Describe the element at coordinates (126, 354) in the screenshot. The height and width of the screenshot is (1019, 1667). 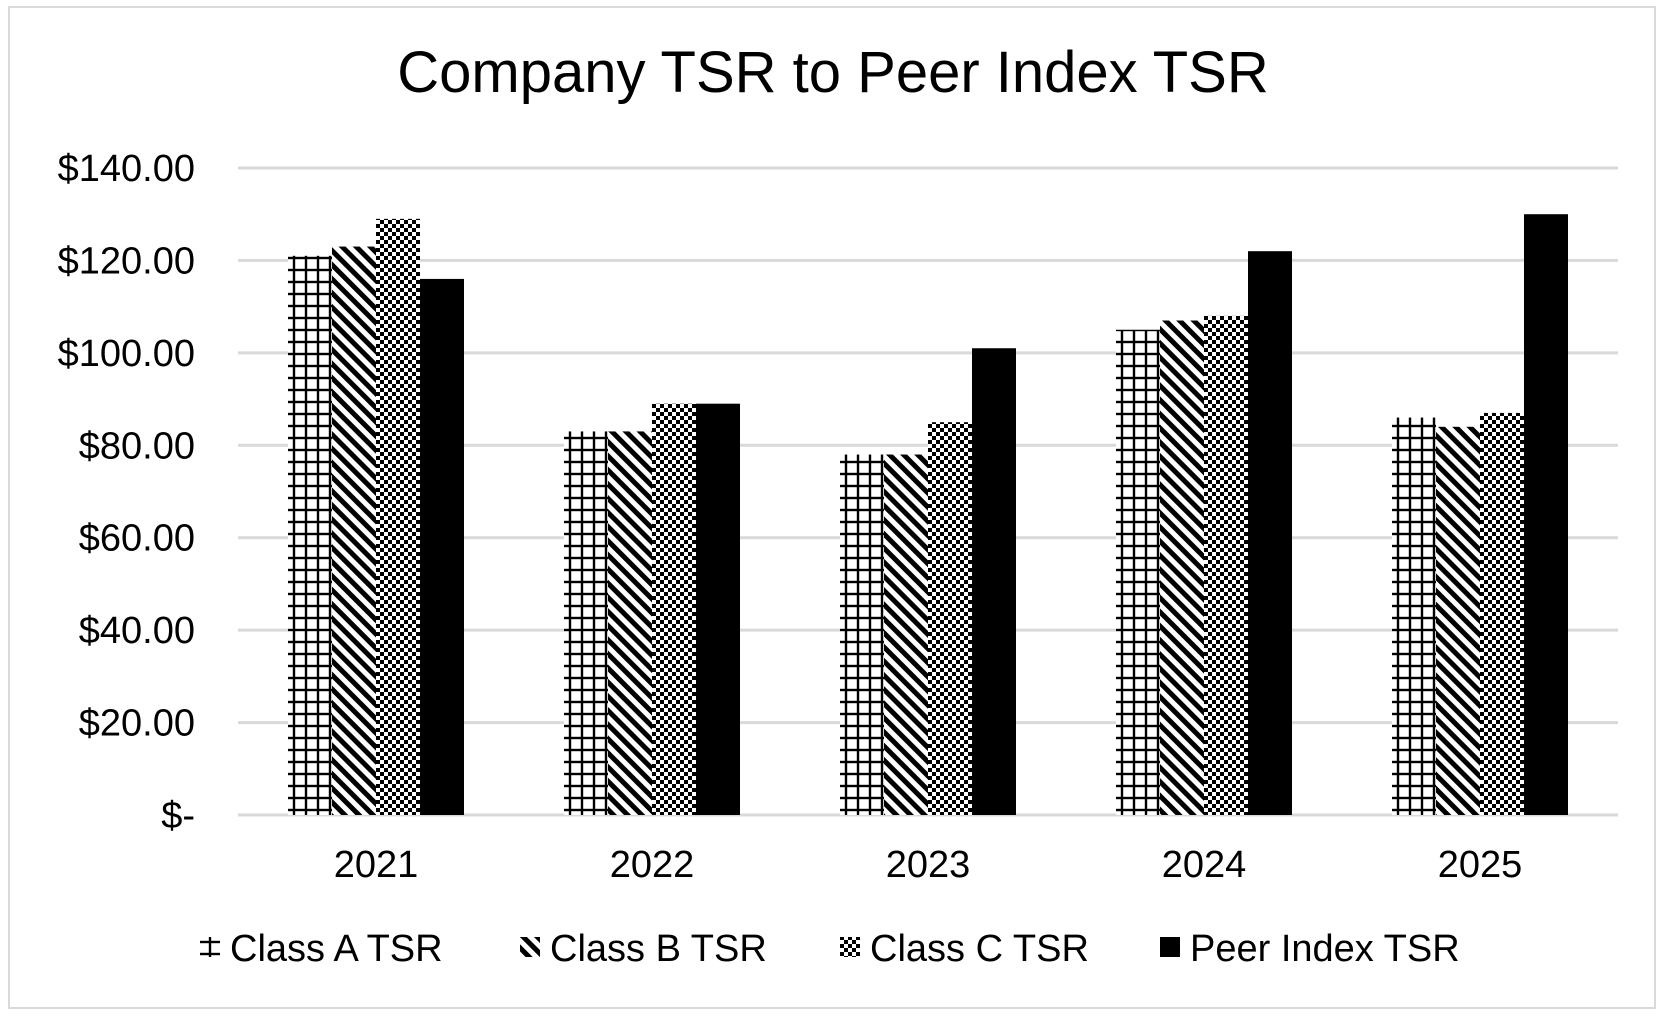
I see `y-tick-label: $100.00` at that location.